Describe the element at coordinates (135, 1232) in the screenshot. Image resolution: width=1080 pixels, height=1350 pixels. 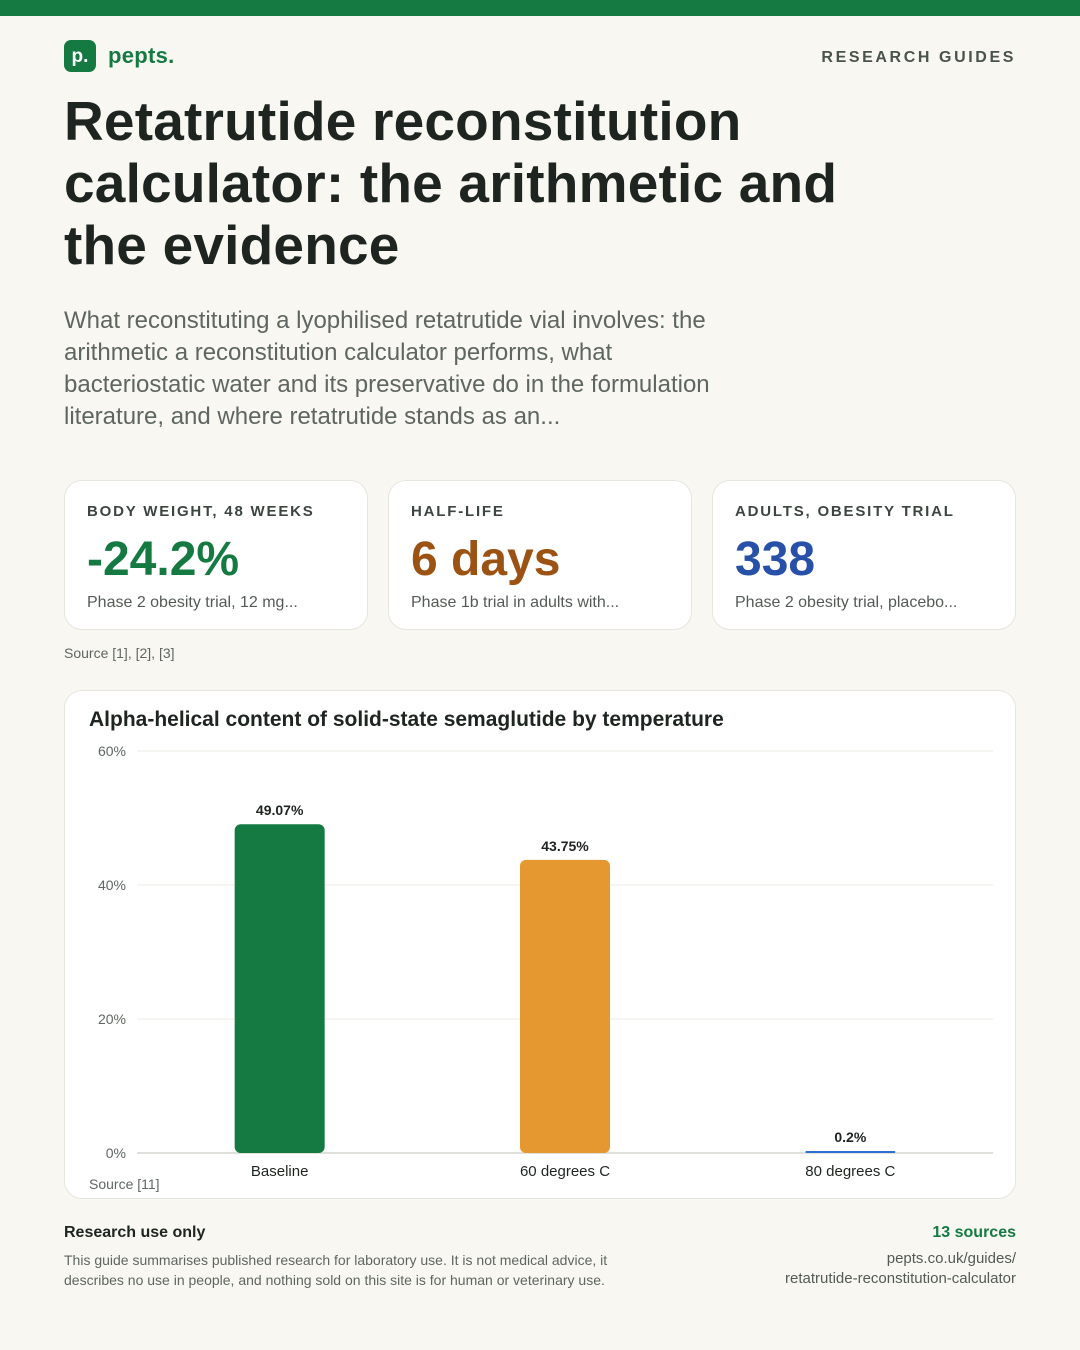
I see `footer-heading: Research use only` at that location.